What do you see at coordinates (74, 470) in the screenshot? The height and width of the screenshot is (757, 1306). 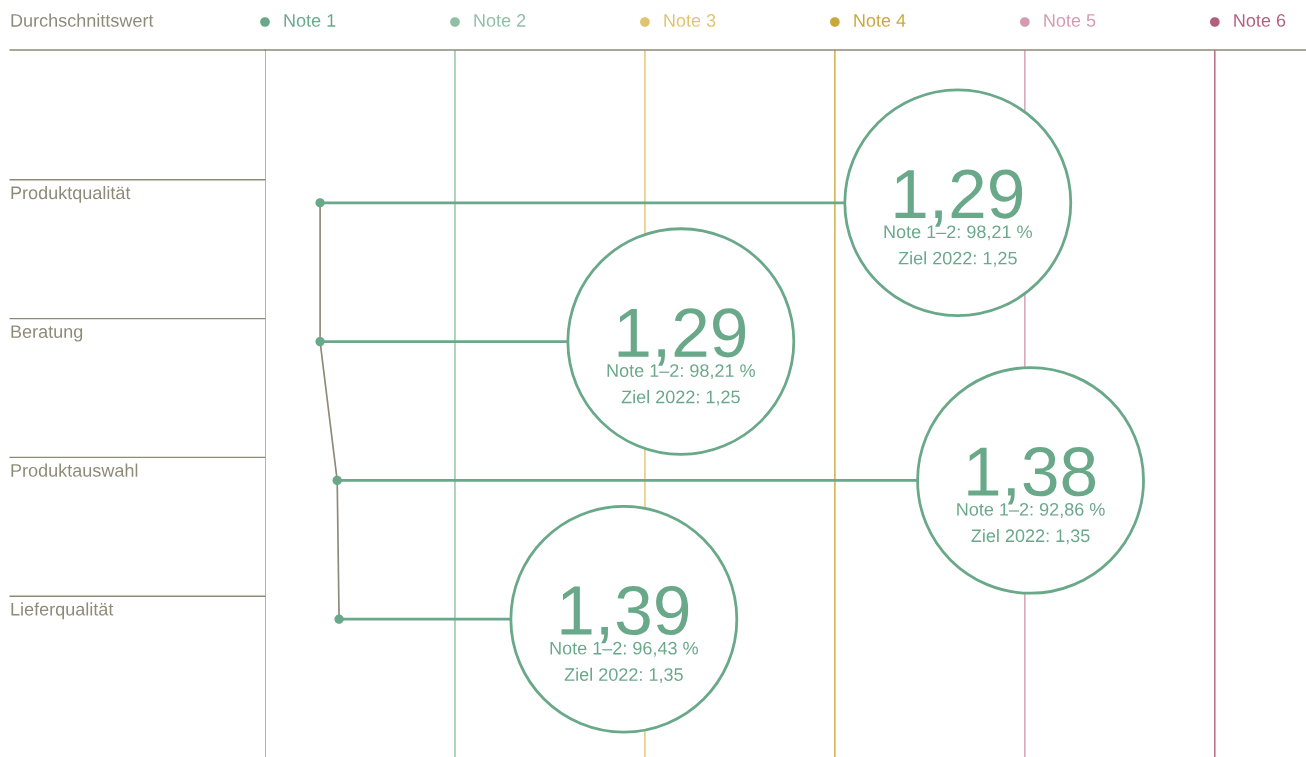 I see `y-tick-label: Produktauswahl` at bounding box center [74, 470].